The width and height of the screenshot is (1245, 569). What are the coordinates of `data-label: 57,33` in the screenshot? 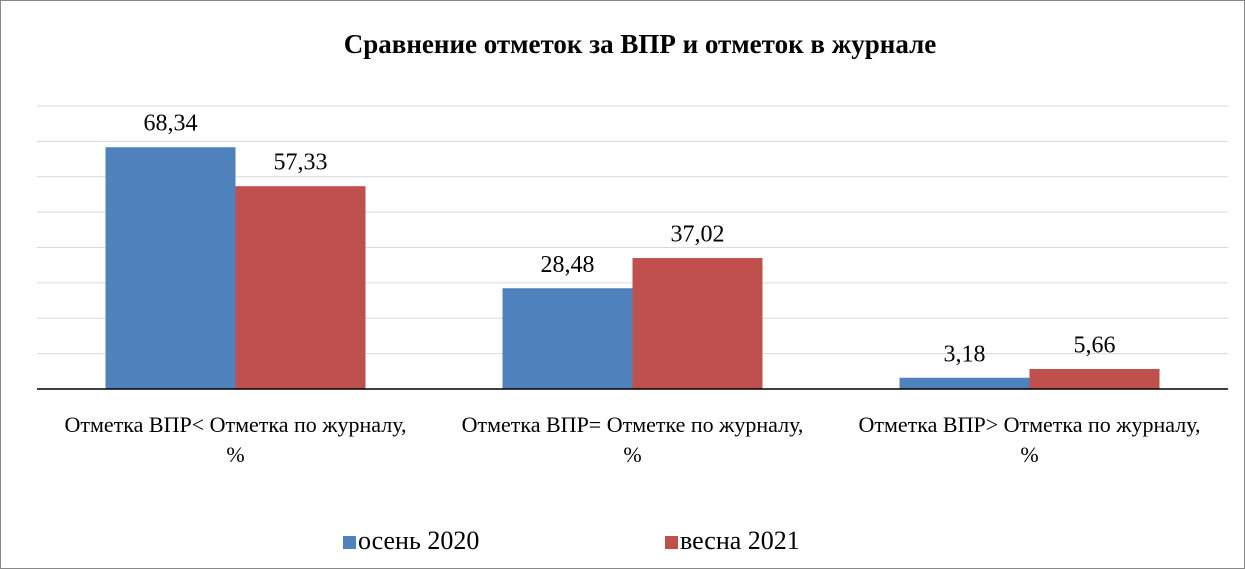 It's located at (301, 163).